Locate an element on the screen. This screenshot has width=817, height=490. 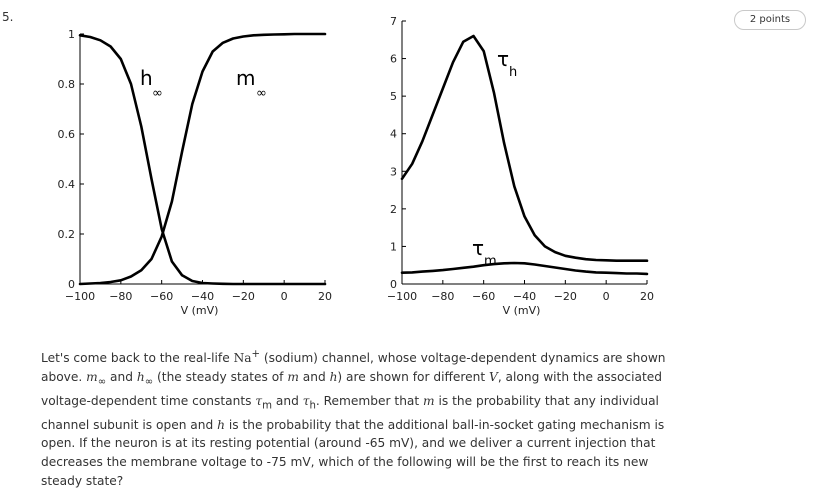
y-tick-label: 3 is located at coordinates (393, 171).